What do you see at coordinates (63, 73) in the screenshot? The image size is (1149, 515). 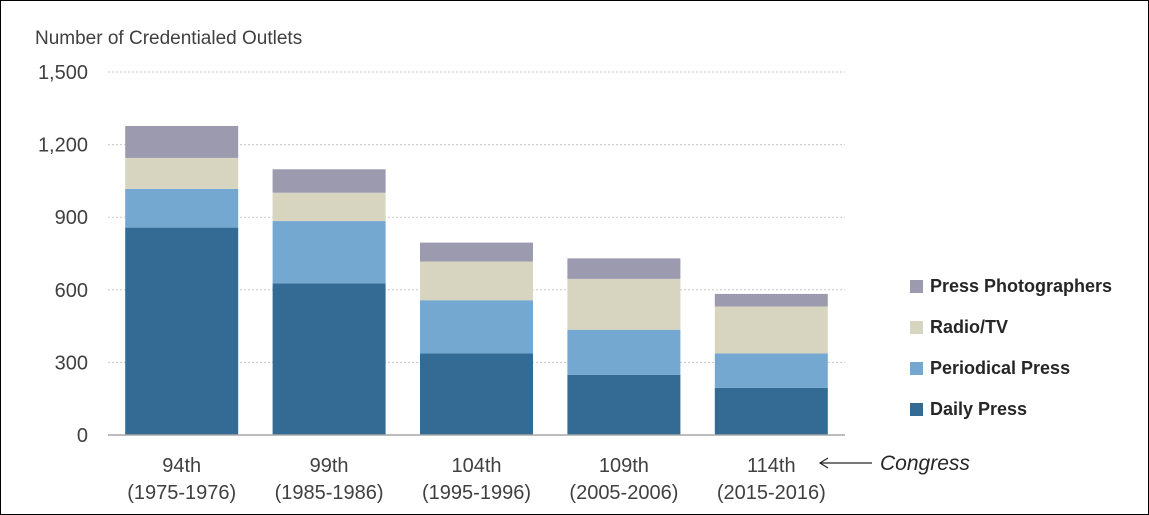 I see `y-tick-label: 1,500` at bounding box center [63, 73].